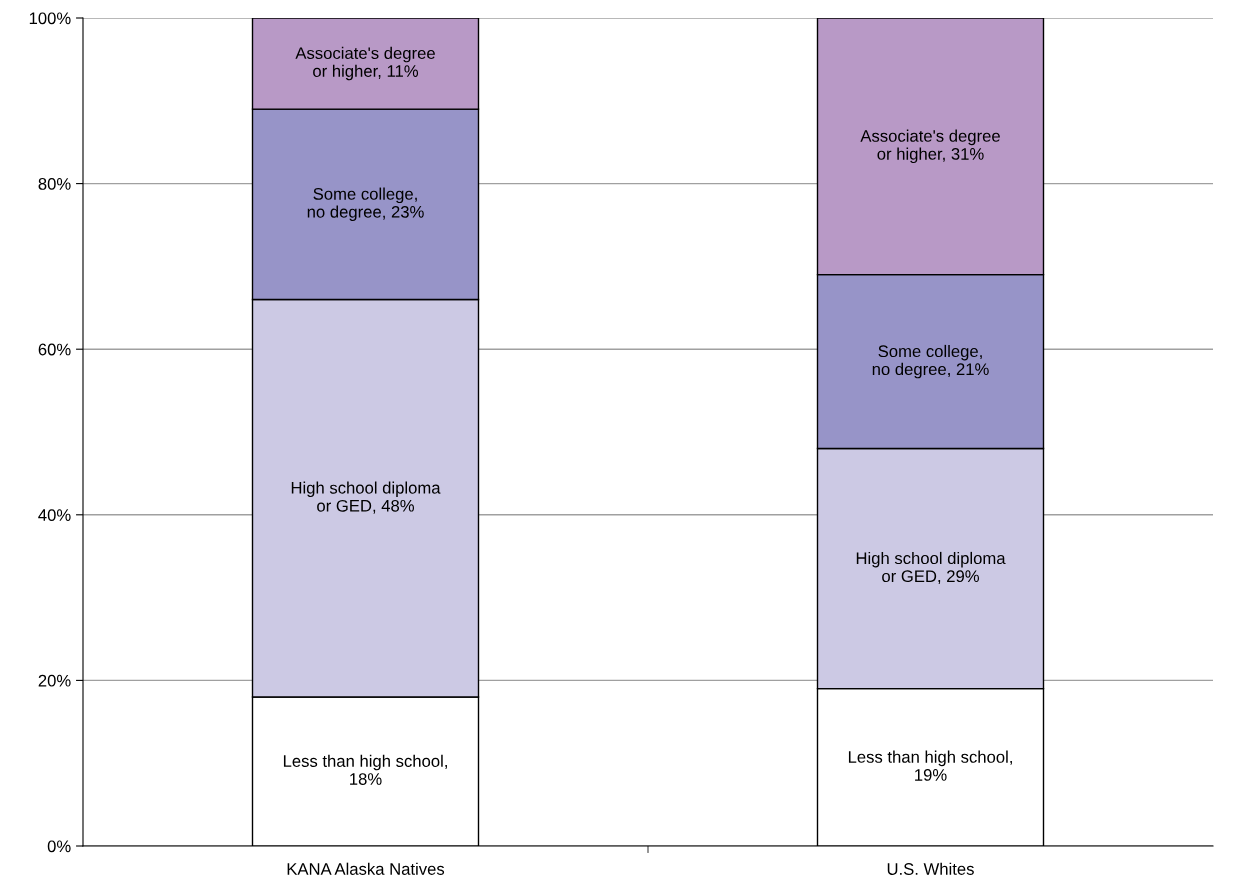 This screenshot has height=888, width=1234. I want to click on y-tick-label: 60%, so click(54, 349).